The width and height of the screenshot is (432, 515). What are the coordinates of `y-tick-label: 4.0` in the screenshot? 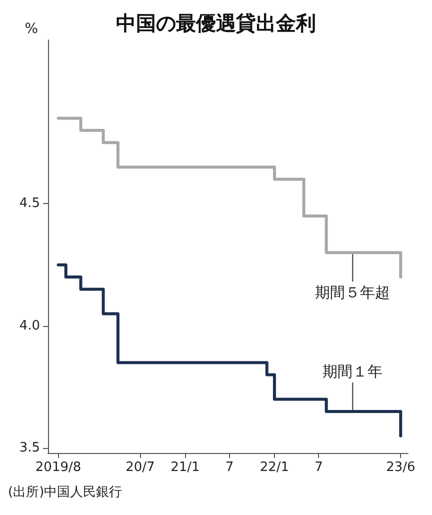 It's located at (29, 326).